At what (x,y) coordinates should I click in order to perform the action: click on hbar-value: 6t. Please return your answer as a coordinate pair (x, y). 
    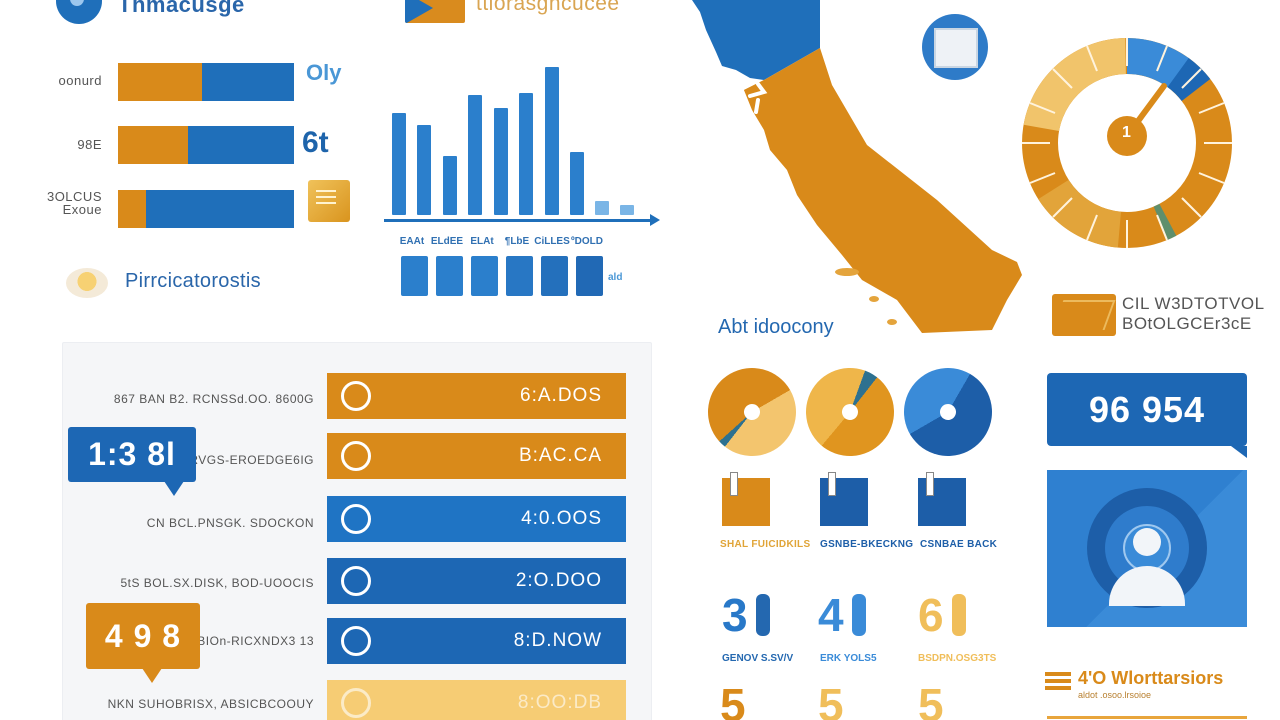
    Looking at the image, I should click on (315, 142).